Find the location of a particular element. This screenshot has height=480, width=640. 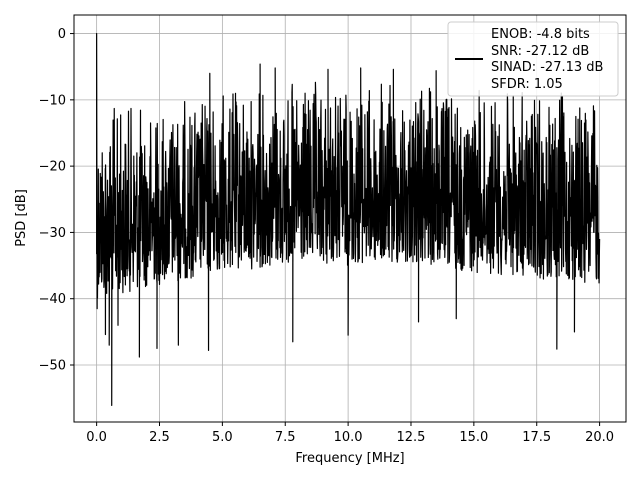

x-axis-label: Frequency [MHz] is located at coordinates (349, 458).